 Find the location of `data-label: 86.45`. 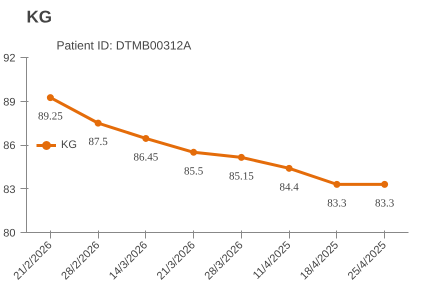

data-label: 86.45 is located at coordinates (146, 157).